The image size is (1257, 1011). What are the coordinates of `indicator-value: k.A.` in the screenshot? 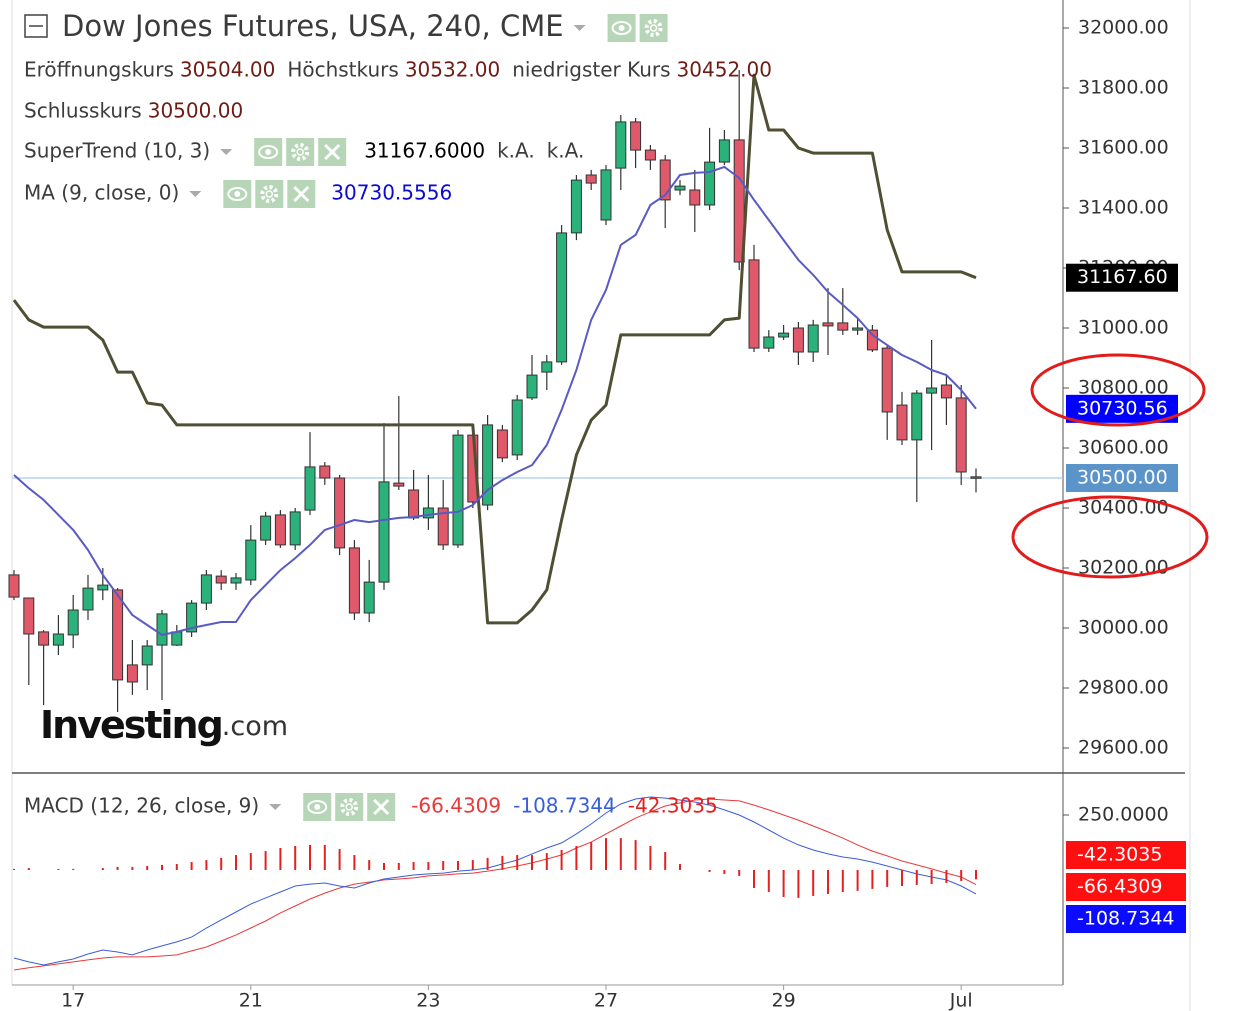 It's located at (566, 151).